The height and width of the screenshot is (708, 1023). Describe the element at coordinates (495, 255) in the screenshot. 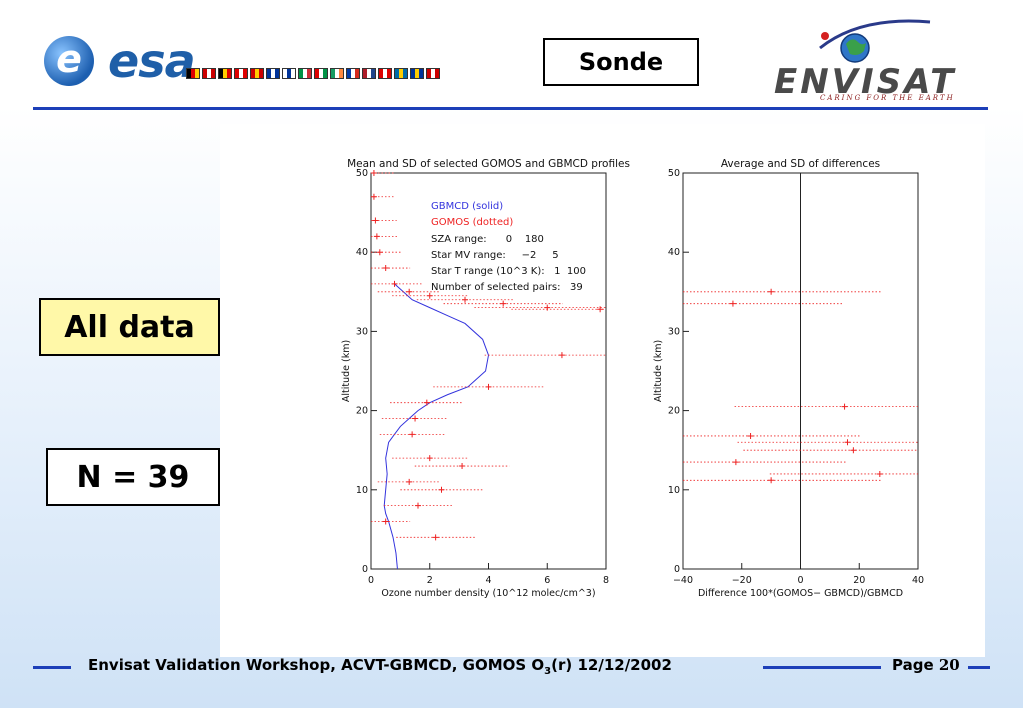

I see `chart1-annotation-1: Star MV range: −2 5` at that location.